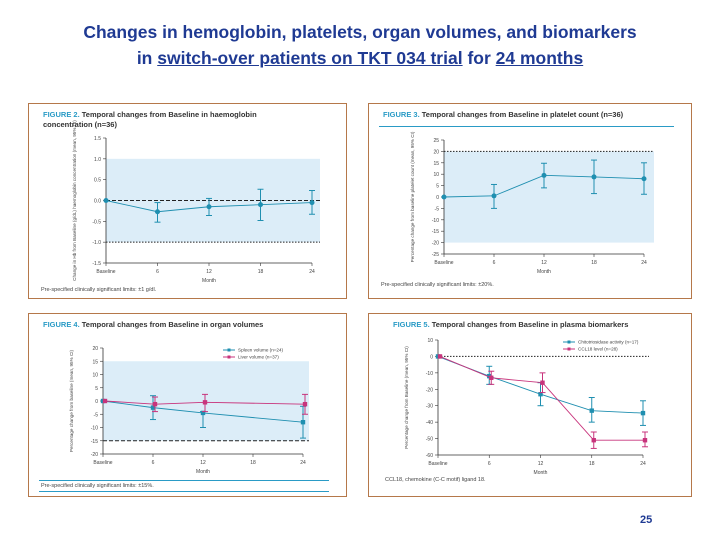 The height and width of the screenshot is (540, 720). What do you see at coordinates (96, 243) in the screenshot?
I see `y-tick-label: -1.0` at bounding box center [96, 243].